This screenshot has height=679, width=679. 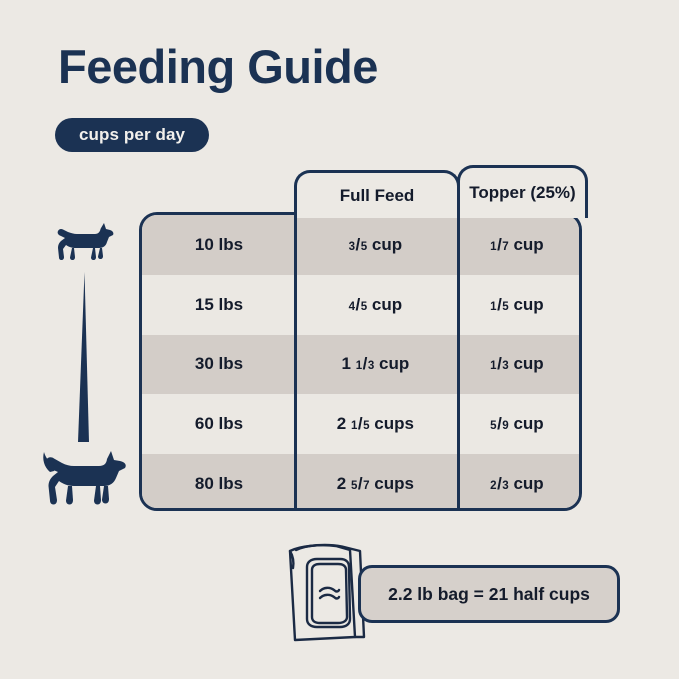 I want to click on cell-weight: 80 lbs, so click(x=219, y=484).